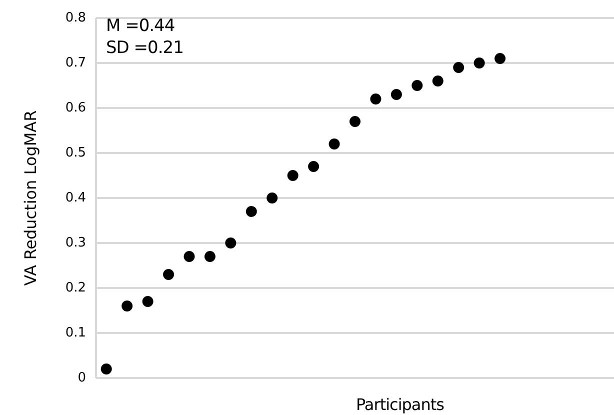  What do you see at coordinates (75, 198) in the screenshot?
I see `y-tick-label: 0.4` at bounding box center [75, 198].